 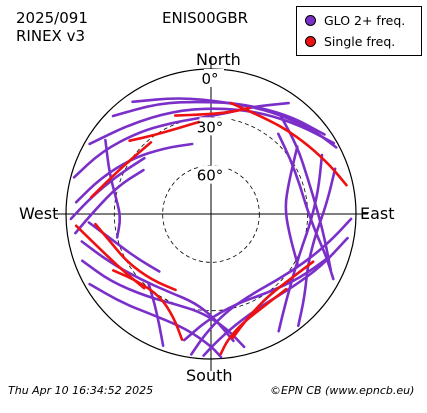 What do you see at coordinates (209, 375) in the screenshot?
I see `south-label: South` at bounding box center [209, 375].